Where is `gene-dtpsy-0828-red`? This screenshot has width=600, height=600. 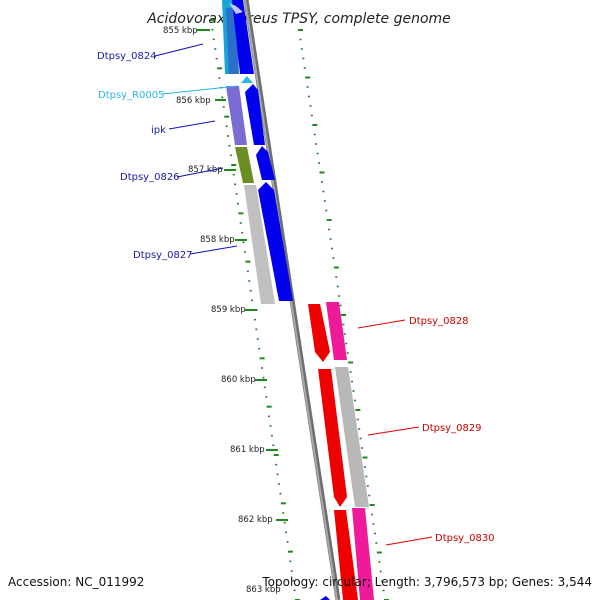 gene-dtpsy-0828-red is located at coordinates (319, 333).